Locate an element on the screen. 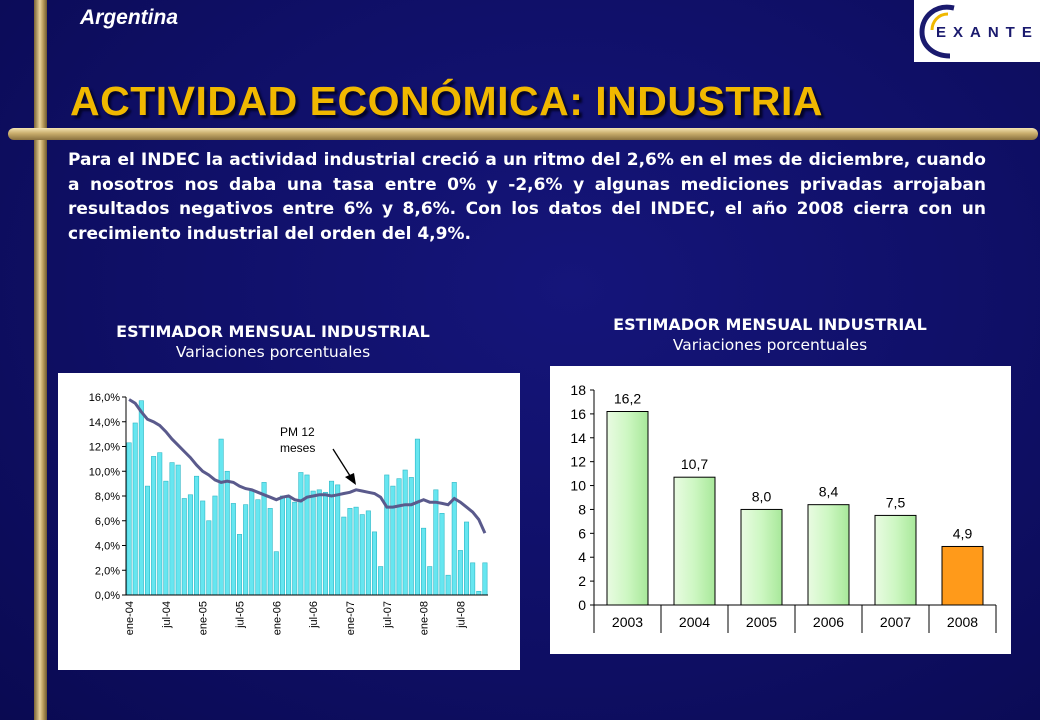 This screenshot has width=1040, height=720. x-tick-label: 2007 is located at coordinates (895, 622).